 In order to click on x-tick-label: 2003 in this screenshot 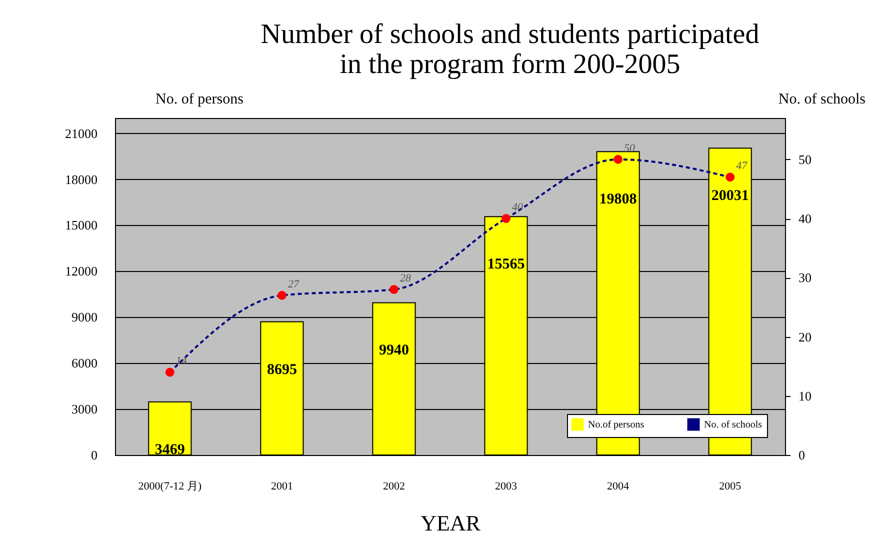, I will do `click(506, 486)`.